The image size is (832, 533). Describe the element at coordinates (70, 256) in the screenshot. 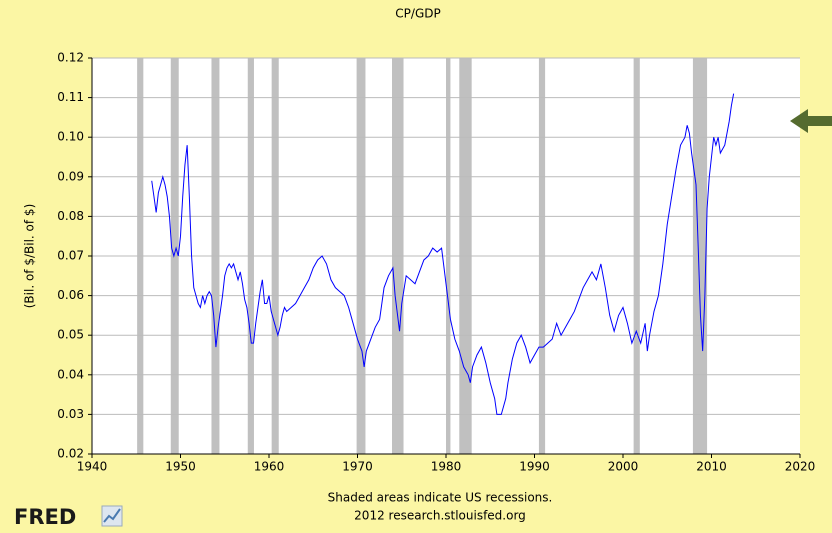

I see `y-tick-label: 0.07` at that location.